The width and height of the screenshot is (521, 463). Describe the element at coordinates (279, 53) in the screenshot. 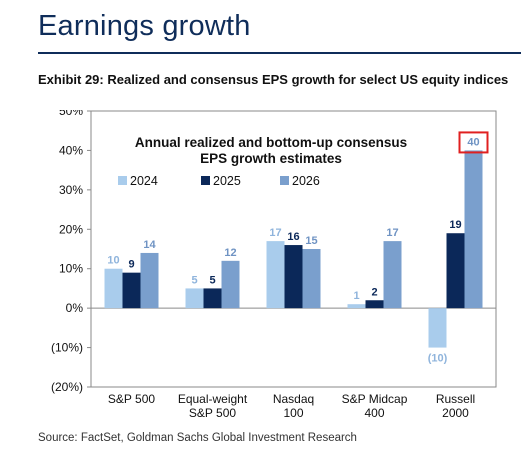

I see `heading-divider` at that location.